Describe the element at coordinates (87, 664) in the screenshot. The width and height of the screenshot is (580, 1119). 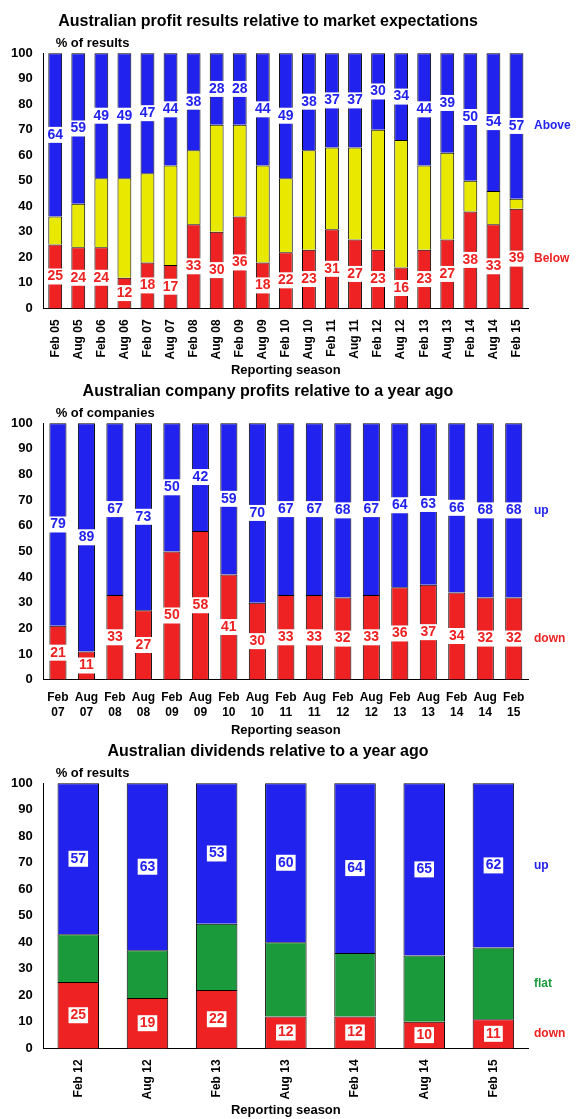
I see `data-label: 11` at that location.